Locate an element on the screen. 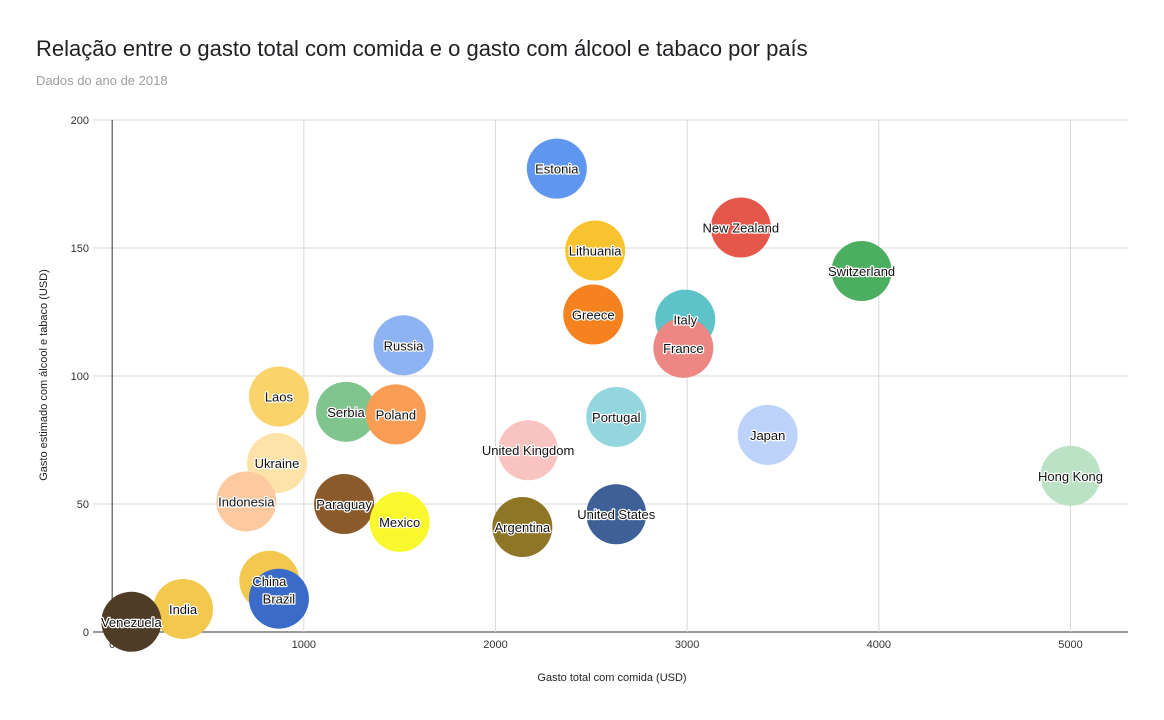 The width and height of the screenshot is (1164, 720). bubble-label: Italy is located at coordinates (685, 320).